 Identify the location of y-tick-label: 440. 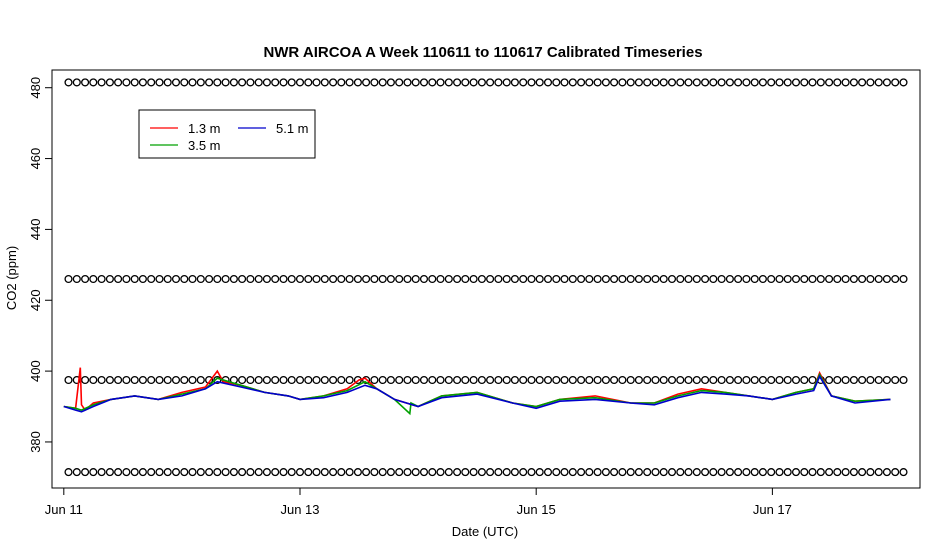
(35, 230).